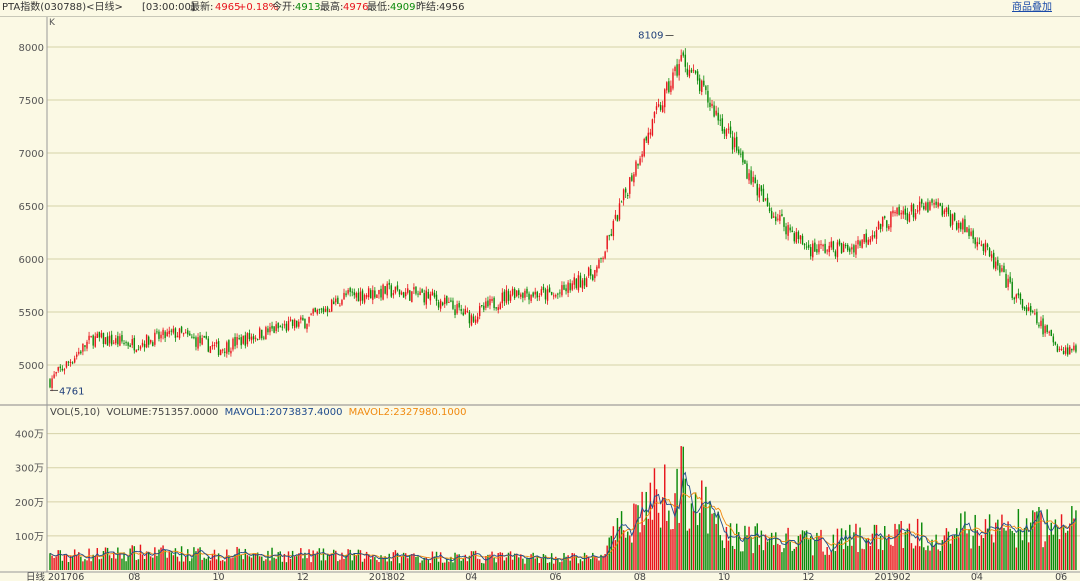 The width and height of the screenshot is (1080, 581). Describe the element at coordinates (428, 7) in the screenshot. I see `prev-settle-label: 昨结:` at that location.